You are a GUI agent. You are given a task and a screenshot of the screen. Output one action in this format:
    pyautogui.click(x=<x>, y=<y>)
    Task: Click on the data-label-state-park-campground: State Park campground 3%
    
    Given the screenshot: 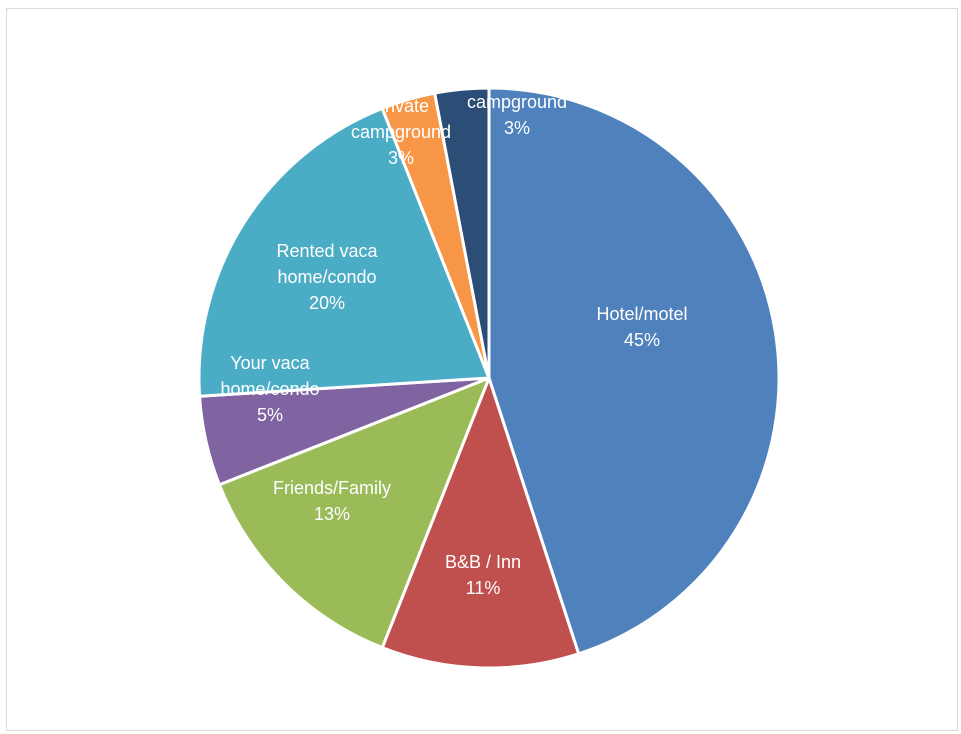 What is the action you would take?
    pyautogui.click(x=517, y=102)
    